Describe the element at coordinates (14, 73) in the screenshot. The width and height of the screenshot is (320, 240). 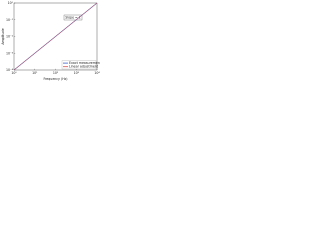
I see `x-tick-label: 10⁰` at that location.